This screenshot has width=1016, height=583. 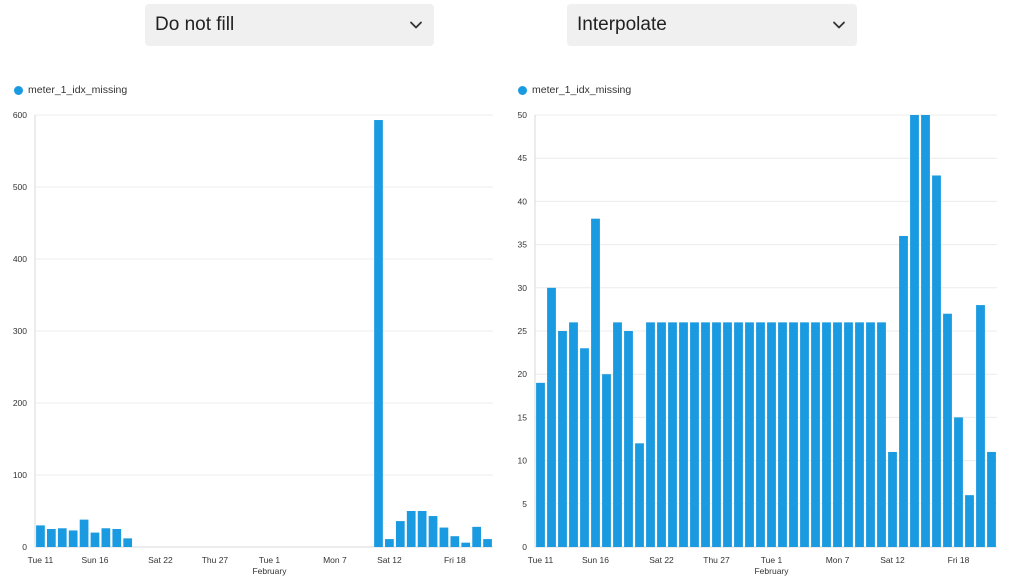 What do you see at coordinates (195, 24) in the screenshot?
I see `select-value: Do not fill` at bounding box center [195, 24].